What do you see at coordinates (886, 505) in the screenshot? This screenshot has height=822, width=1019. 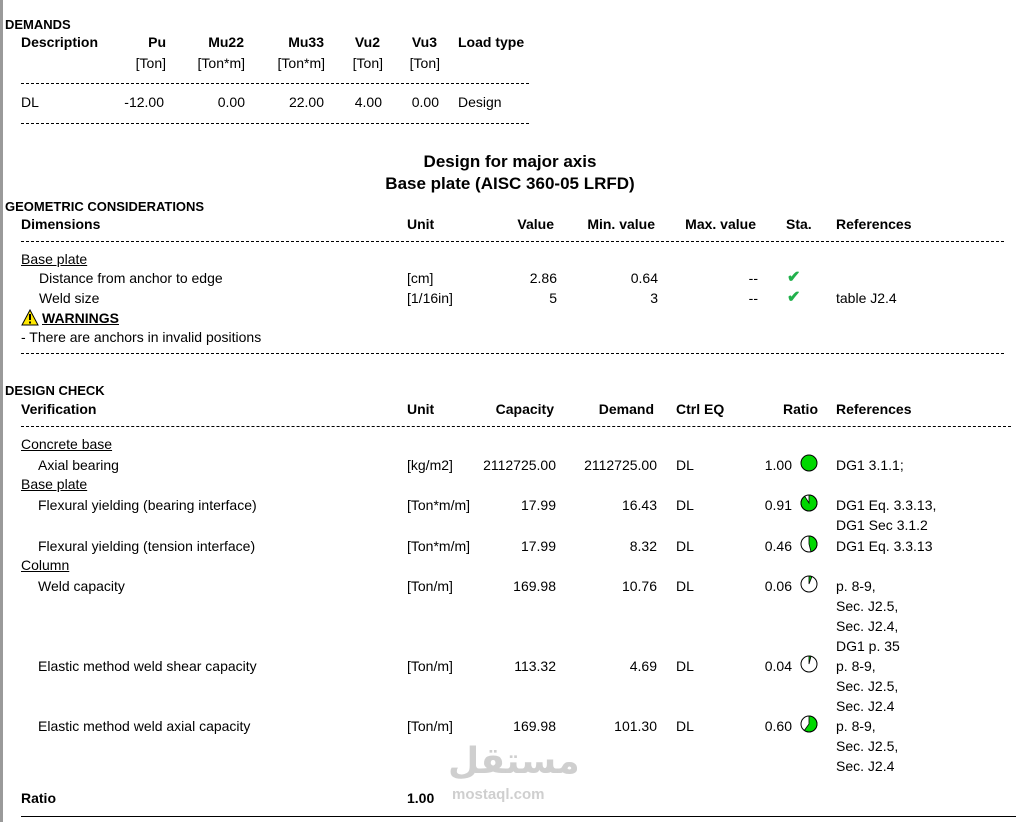 I see `check-row-reference: DG1 Eq. 3.3.13,` at bounding box center [886, 505].